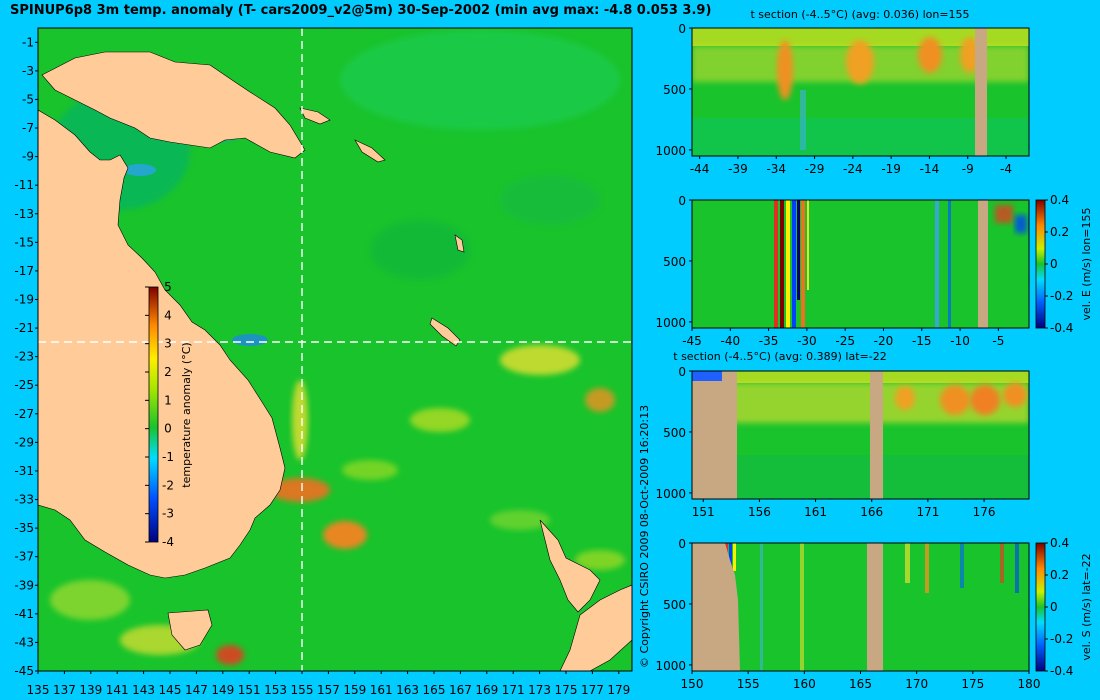  What do you see at coordinates (1040, 264) in the screenshot?
I see `vel-e-colorbar-gradient` at bounding box center [1040, 264].